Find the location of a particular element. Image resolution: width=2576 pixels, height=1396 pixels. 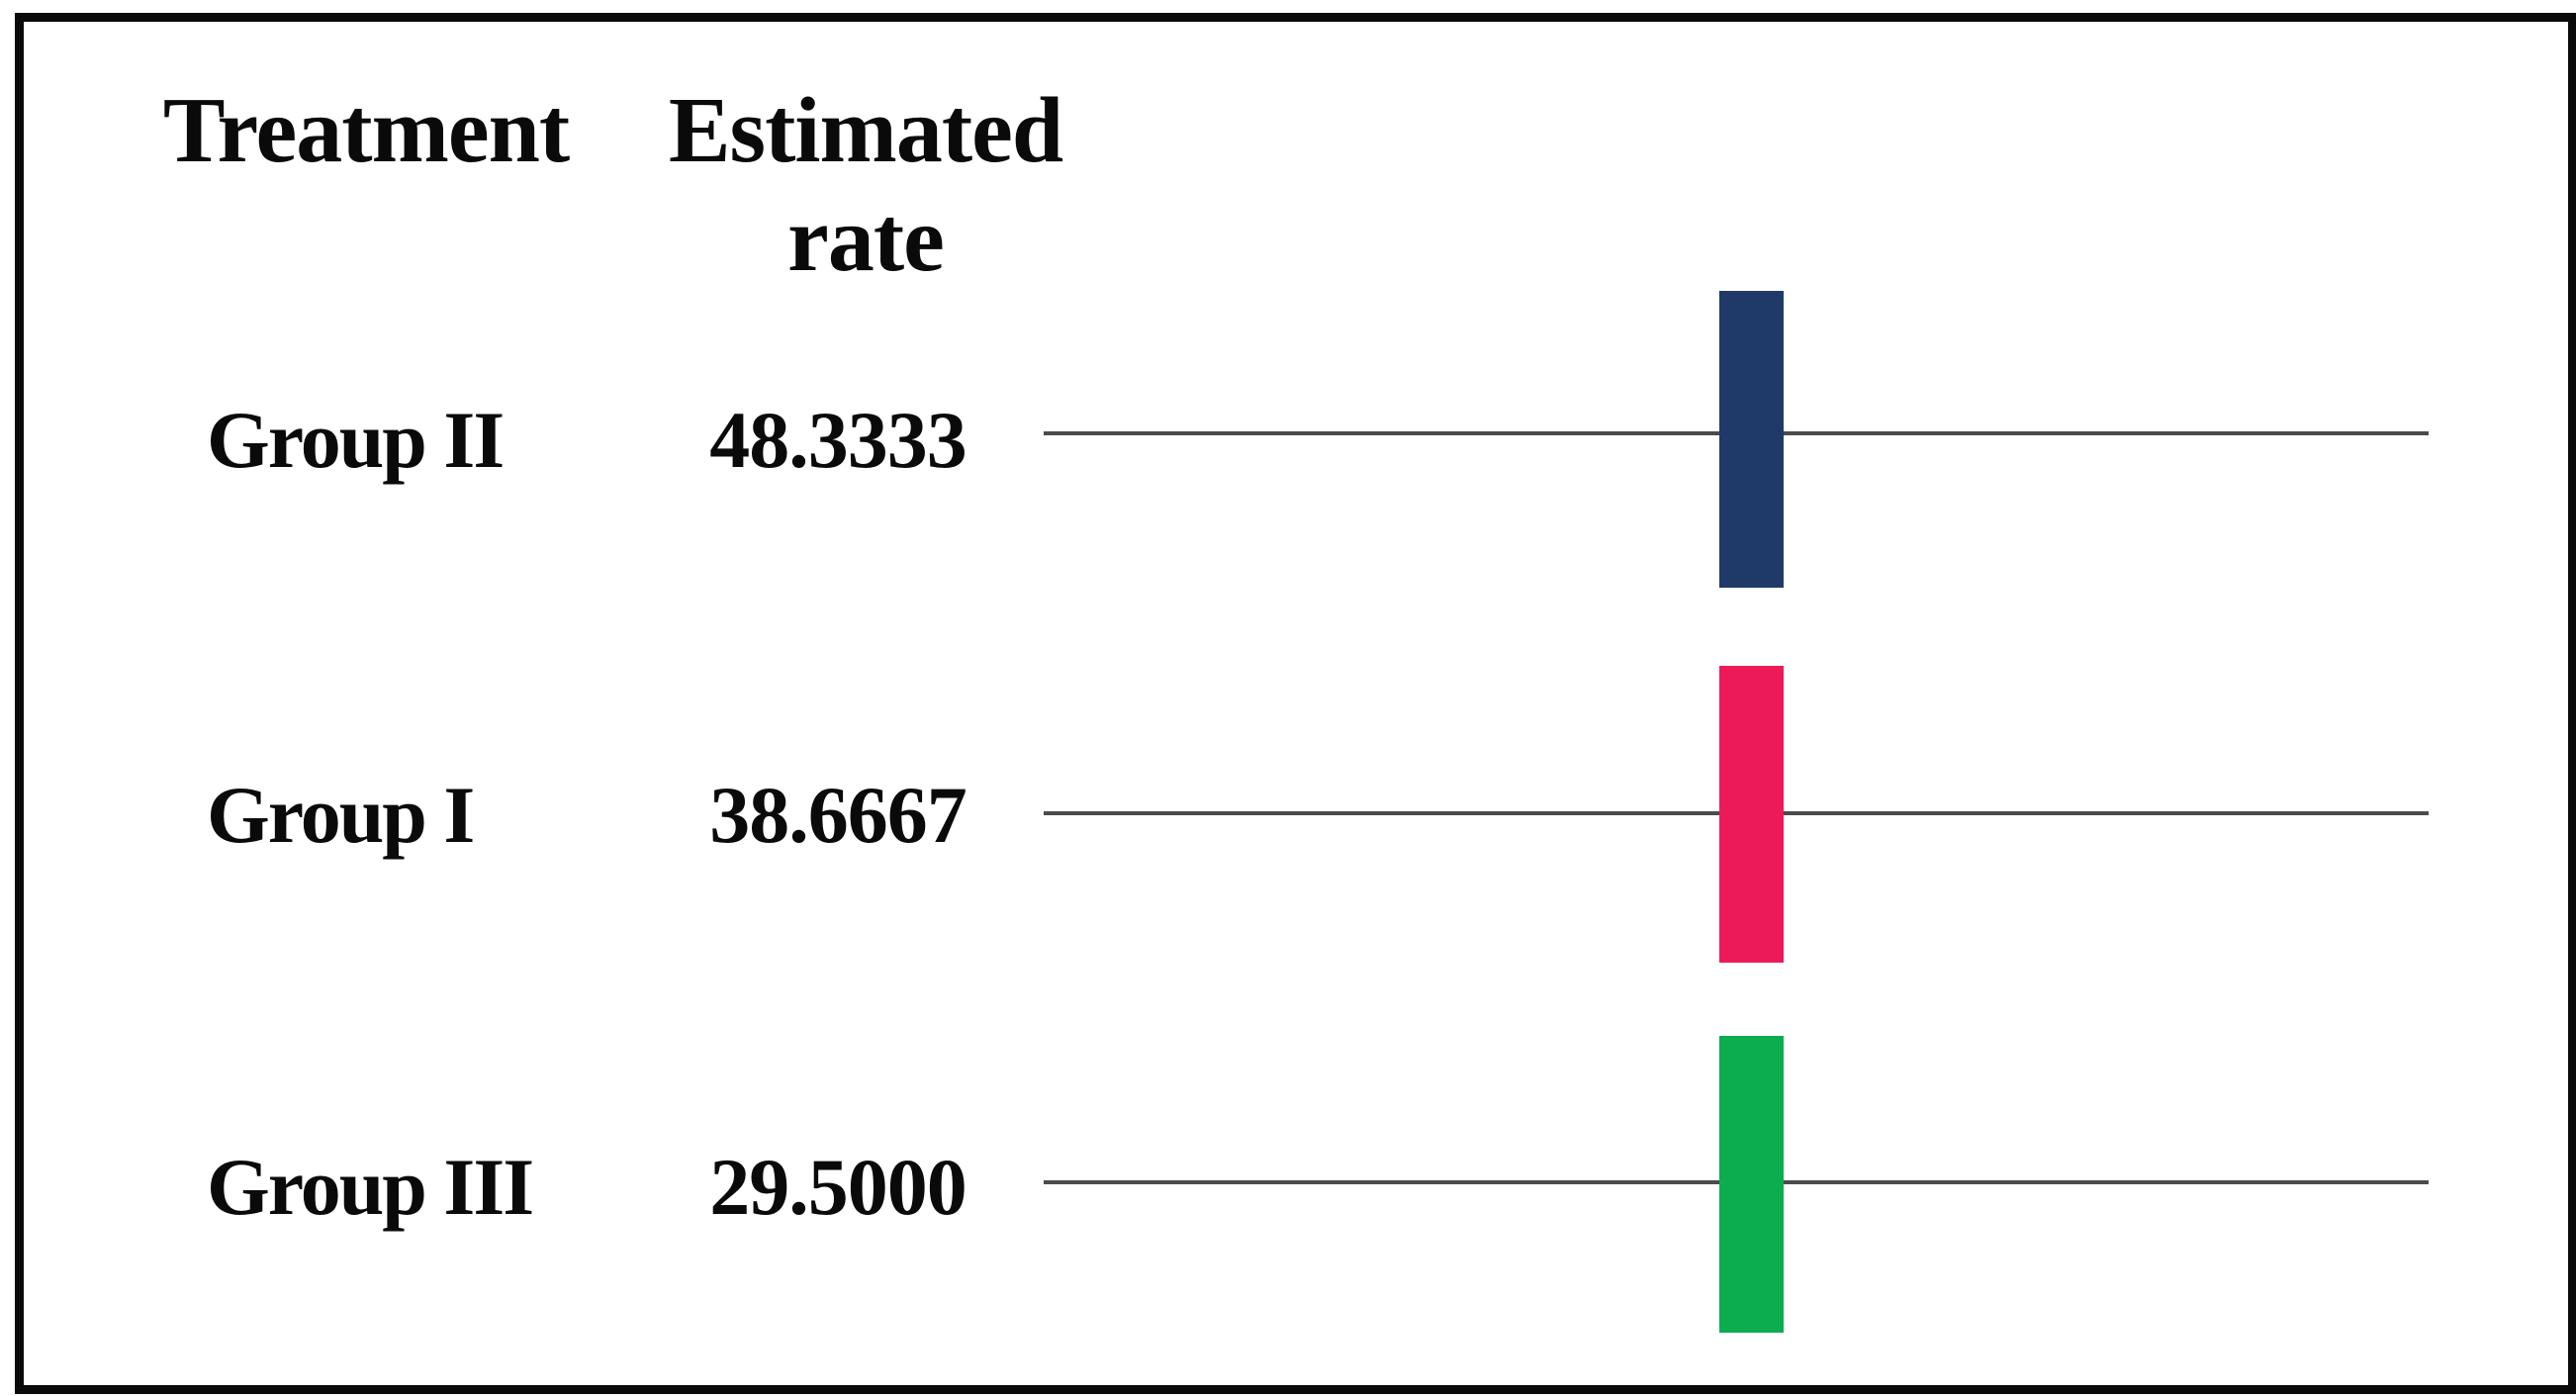

row-value-group-i: 38.6667 is located at coordinates (838, 815).